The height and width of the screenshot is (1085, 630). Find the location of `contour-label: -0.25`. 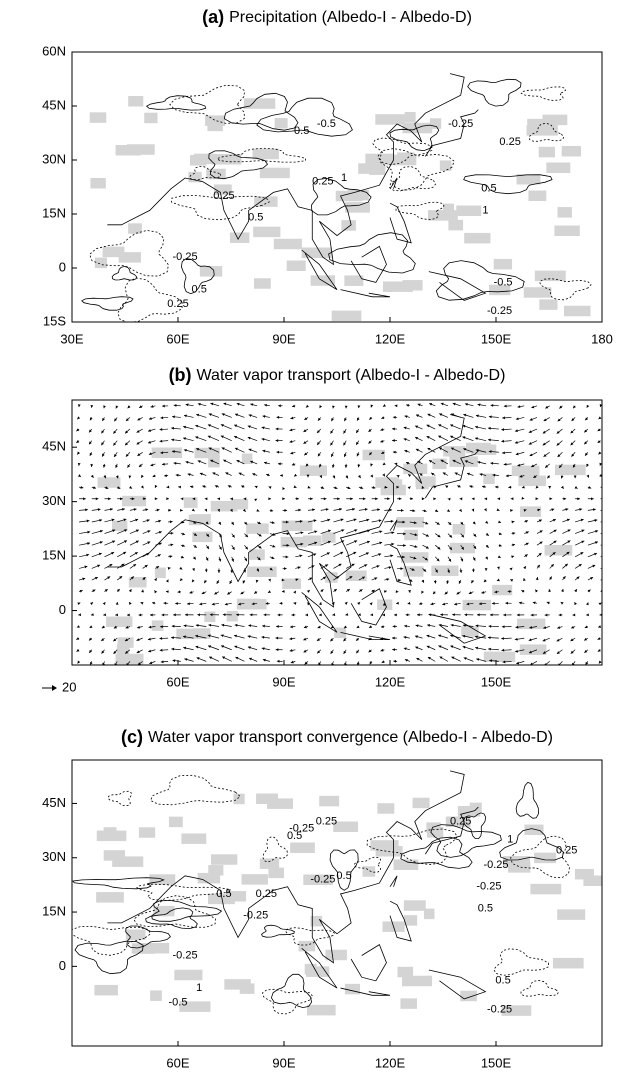

contour-label: -0.25 is located at coordinates (185, 955).